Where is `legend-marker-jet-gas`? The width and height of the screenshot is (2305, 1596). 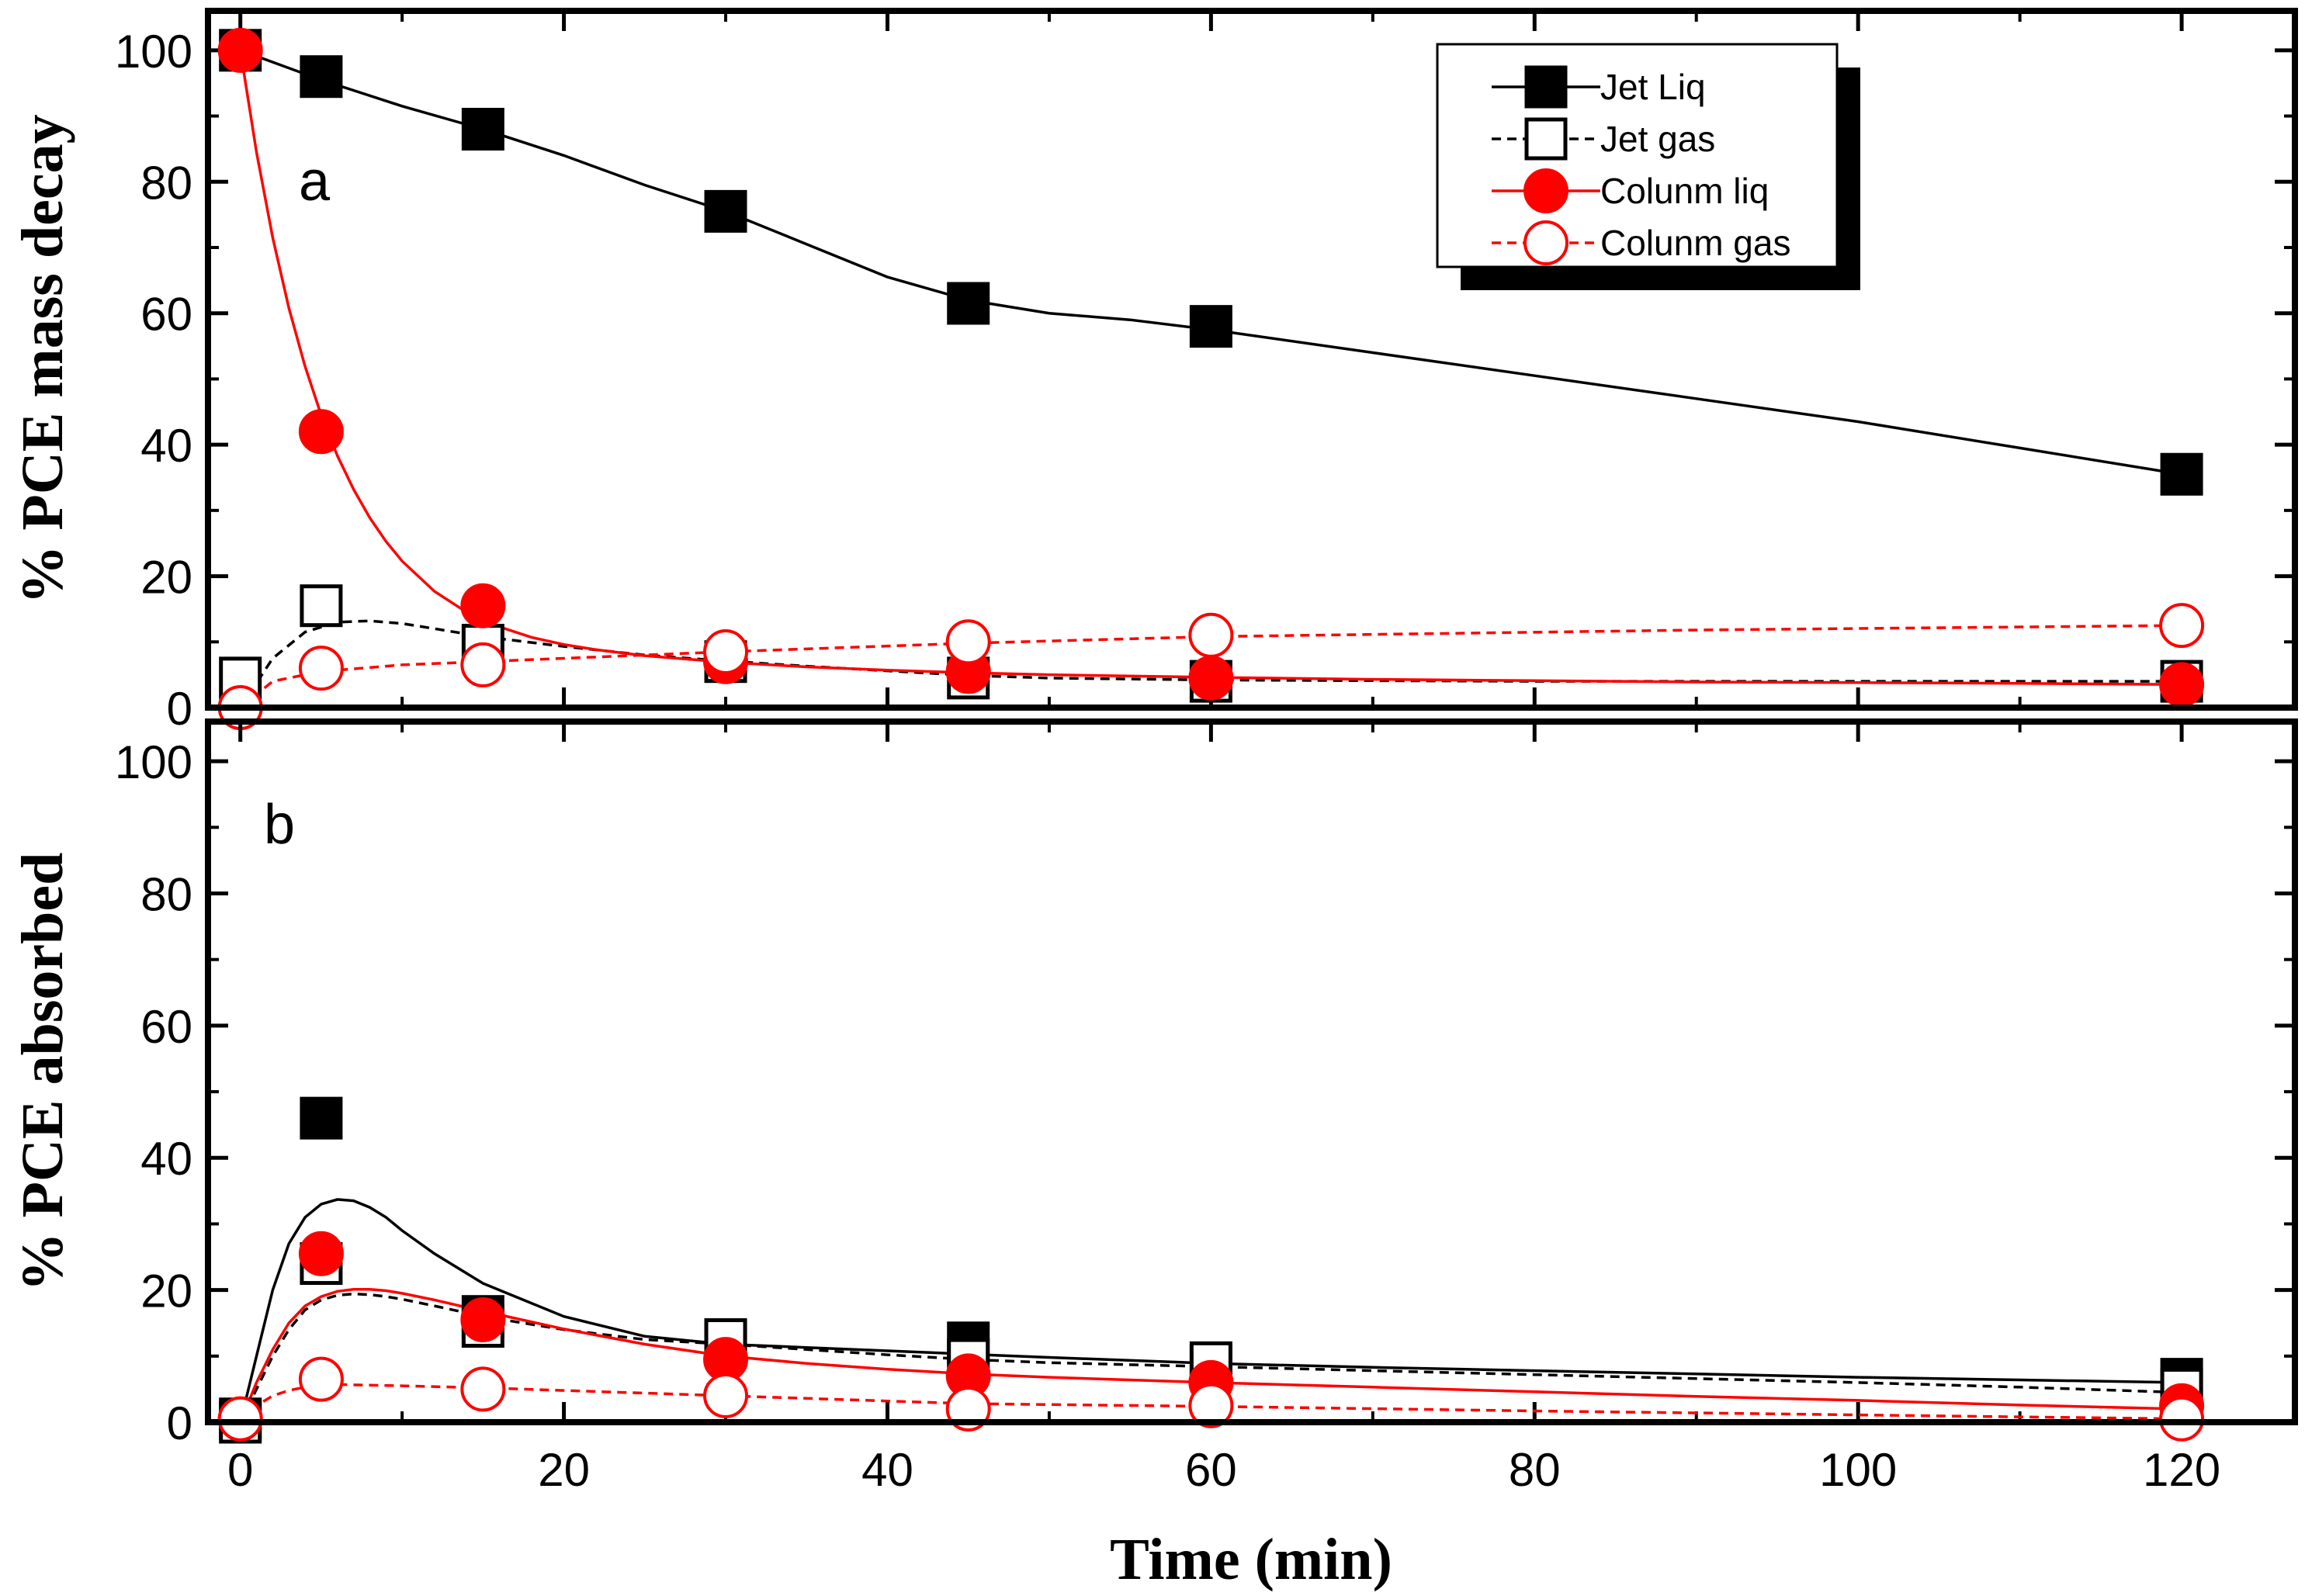 legend-marker-jet-gas is located at coordinates (1546, 139).